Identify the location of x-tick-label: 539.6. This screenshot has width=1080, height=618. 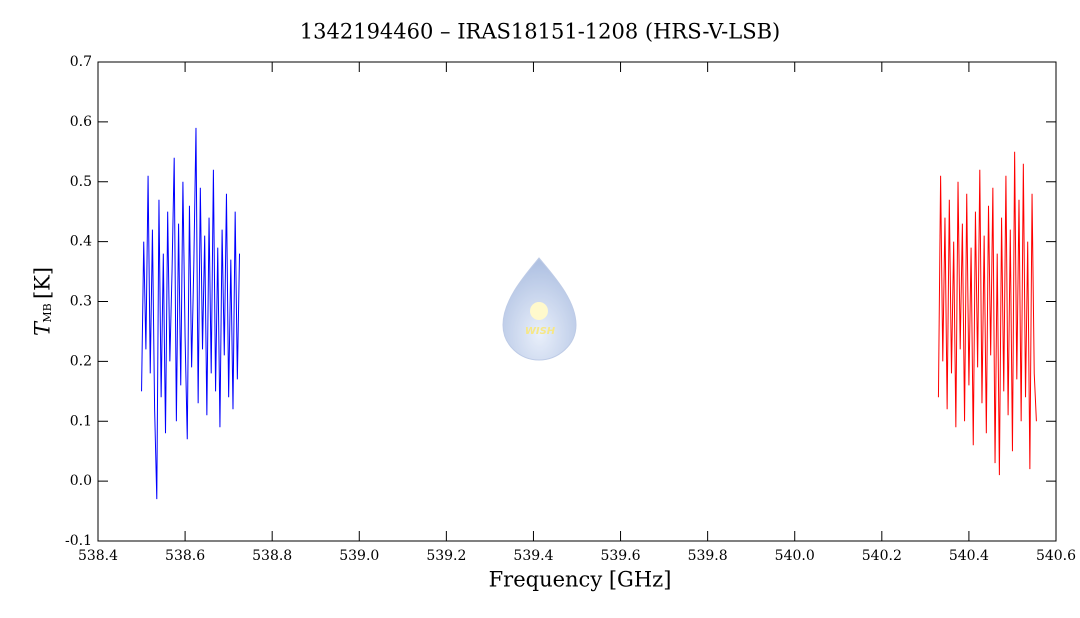
(620, 556).